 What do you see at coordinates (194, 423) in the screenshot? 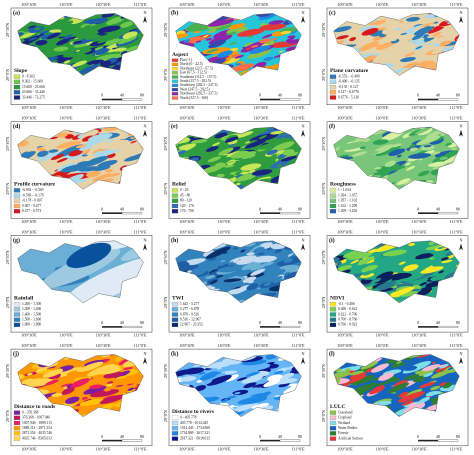
I see `legend-label: 405.778 - 1014.445` at bounding box center [194, 423].